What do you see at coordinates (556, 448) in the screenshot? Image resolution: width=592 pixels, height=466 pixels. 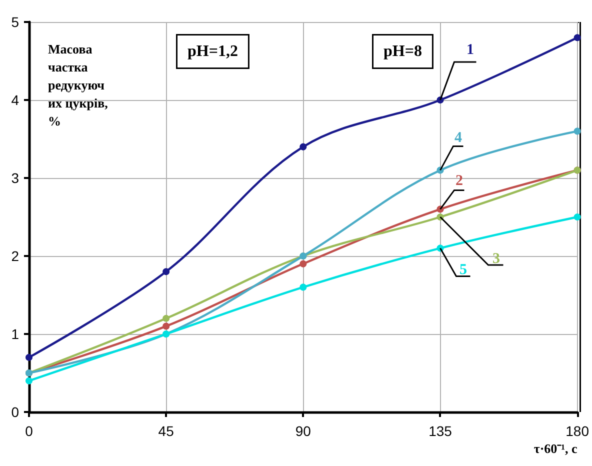 I see `x-axis-title: τ·60⁻¹, с` at bounding box center [556, 448].